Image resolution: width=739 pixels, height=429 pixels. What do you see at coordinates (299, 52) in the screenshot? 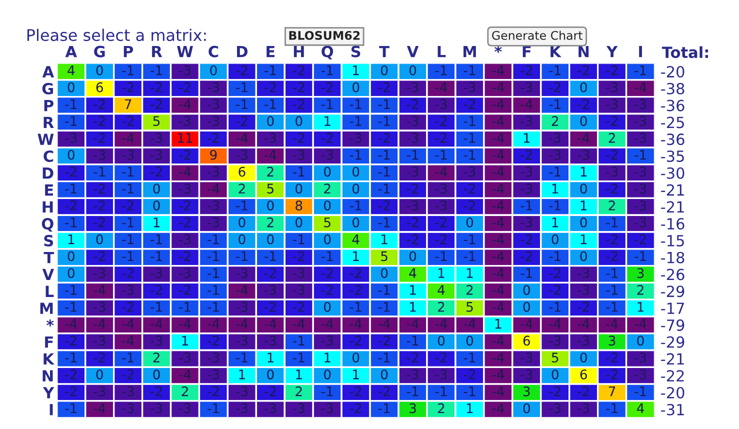
I see `x-tick-label: H` at bounding box center [299, 52].